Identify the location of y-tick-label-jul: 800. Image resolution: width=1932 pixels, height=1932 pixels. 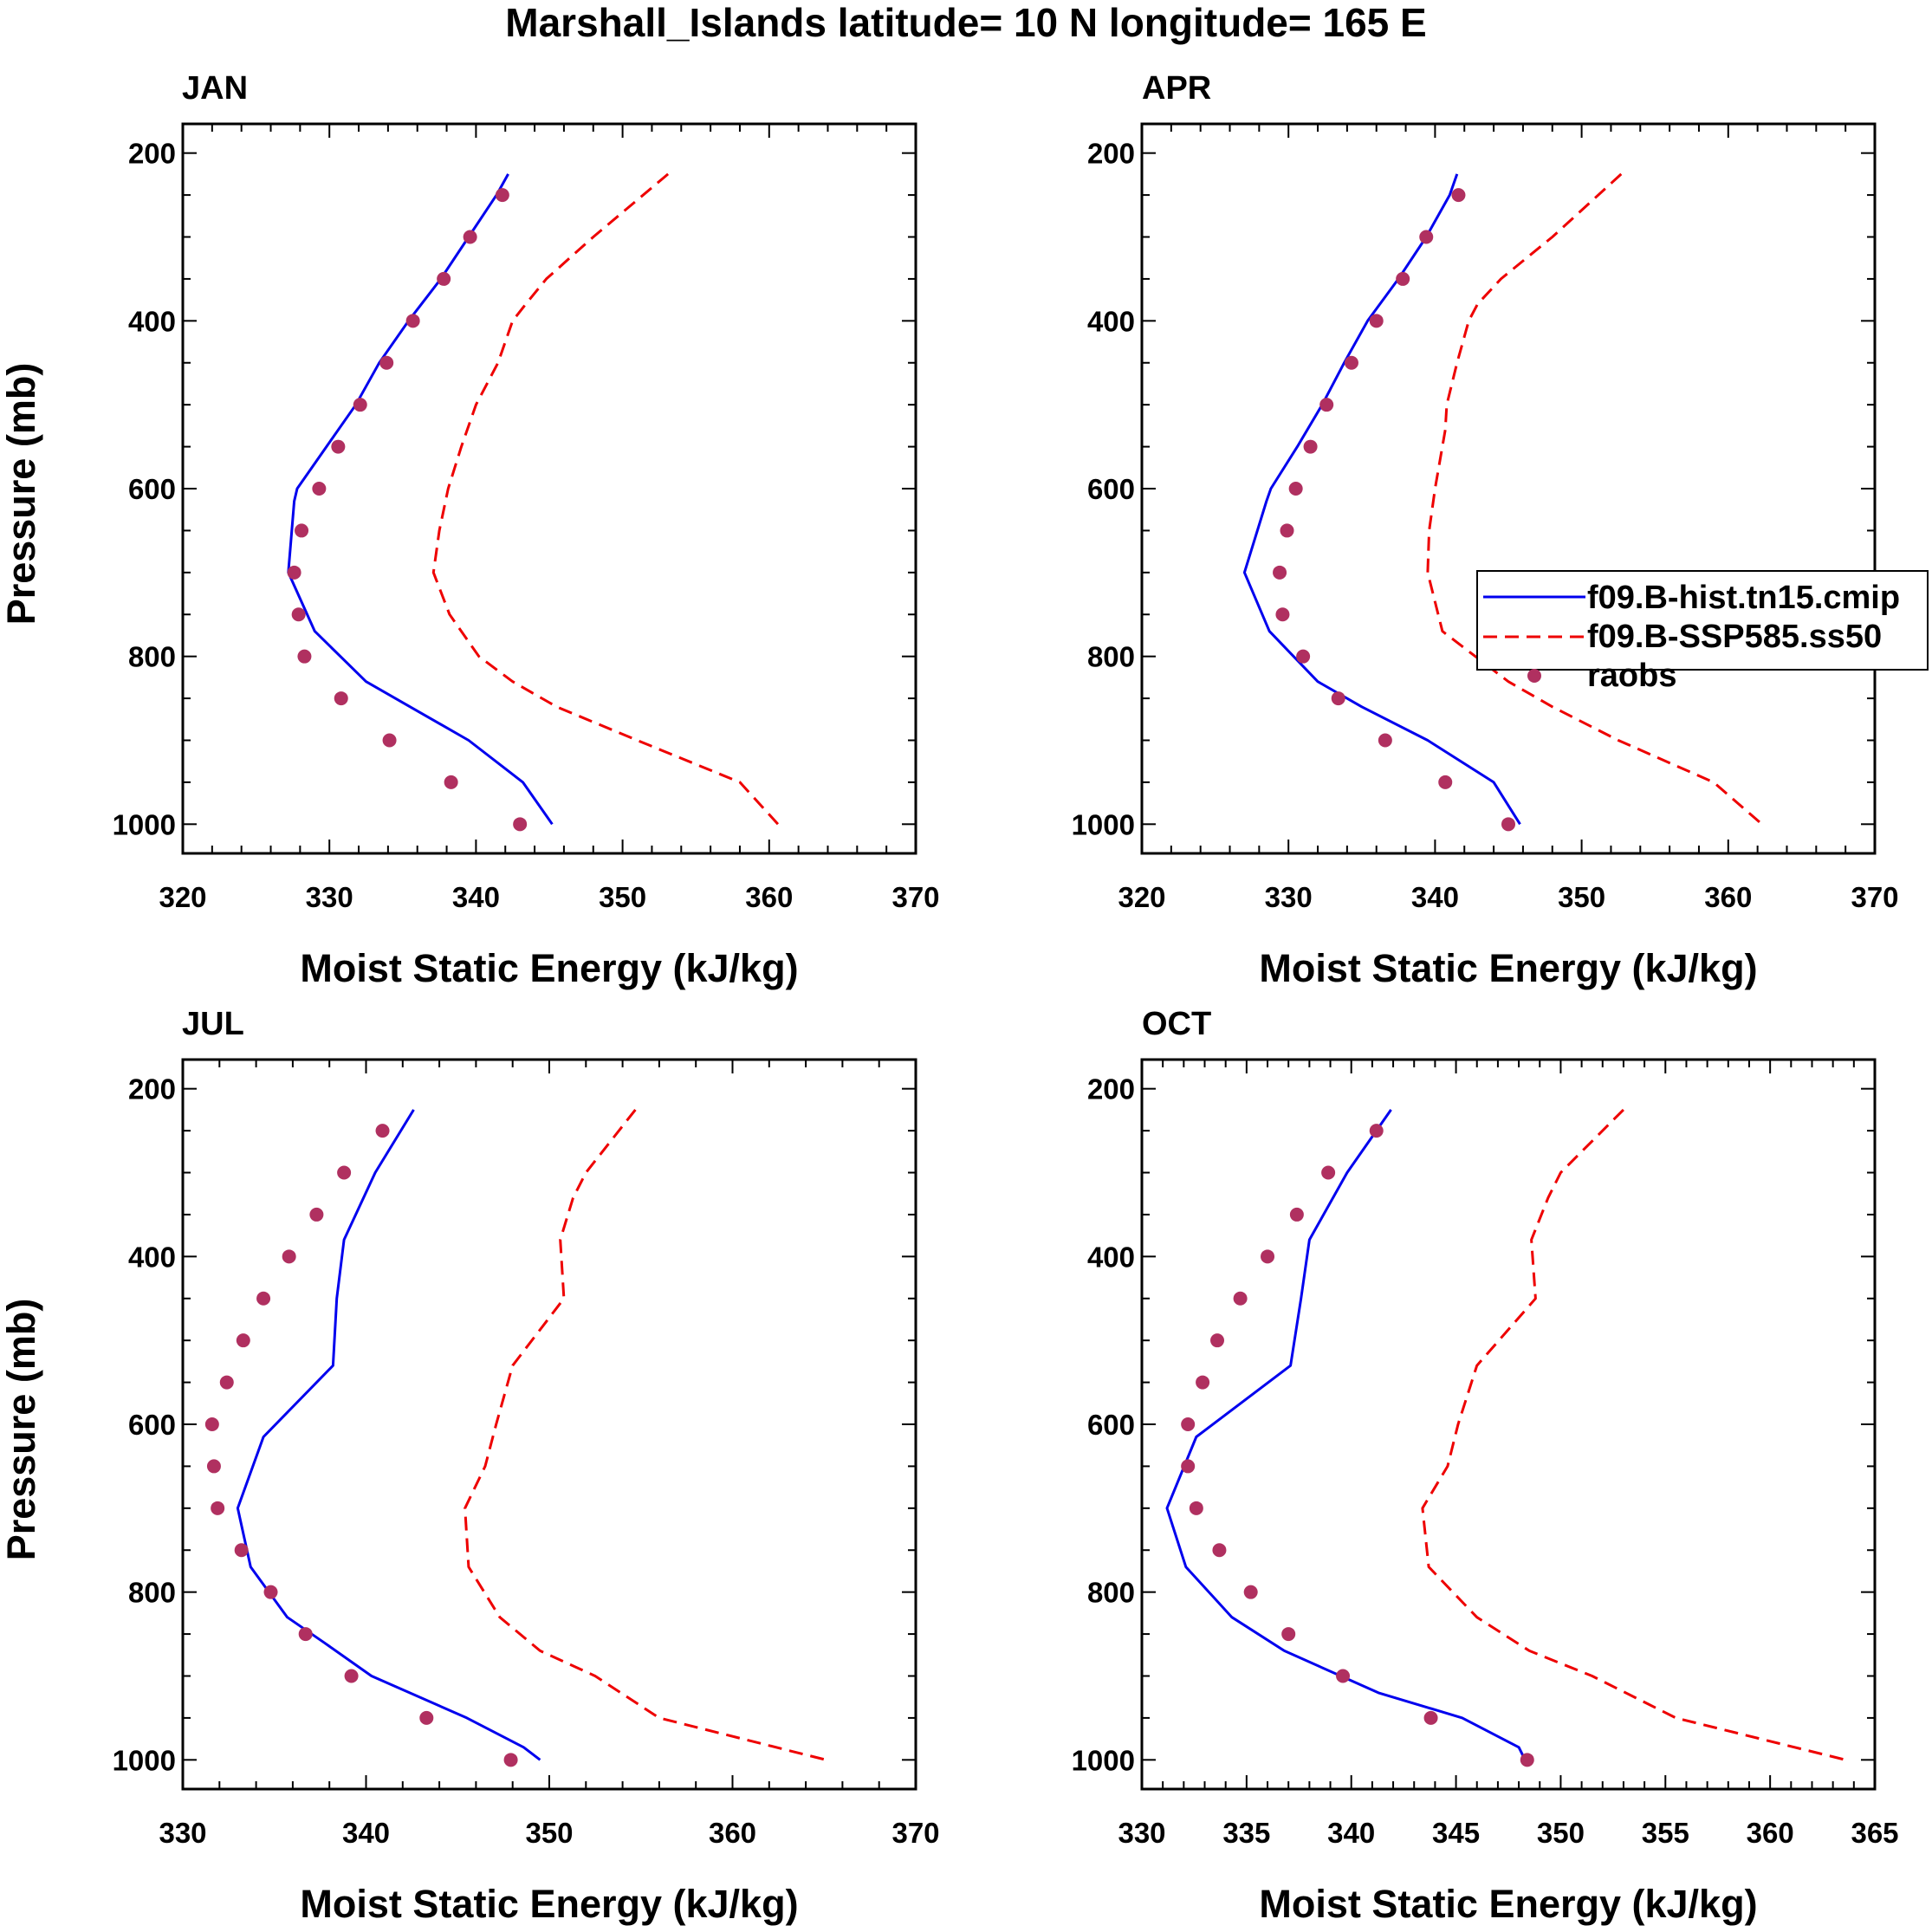
(152, 1593).